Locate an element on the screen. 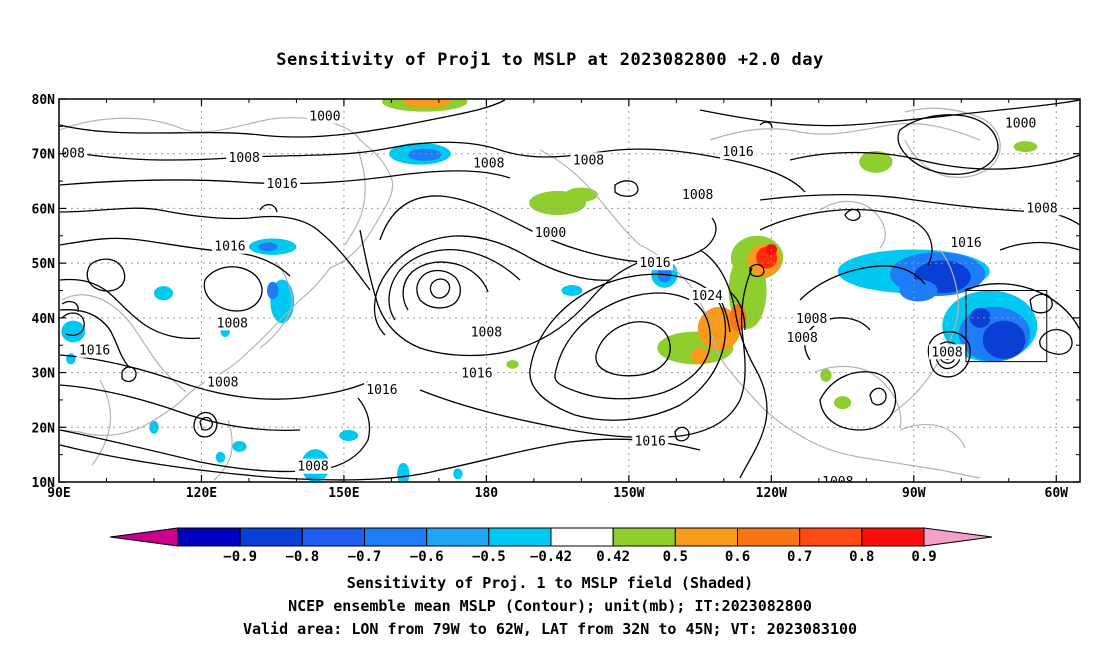 This screenshot has width=1100, height=650. colorbar-label: 0.8 is located at coordinates (861, 557).